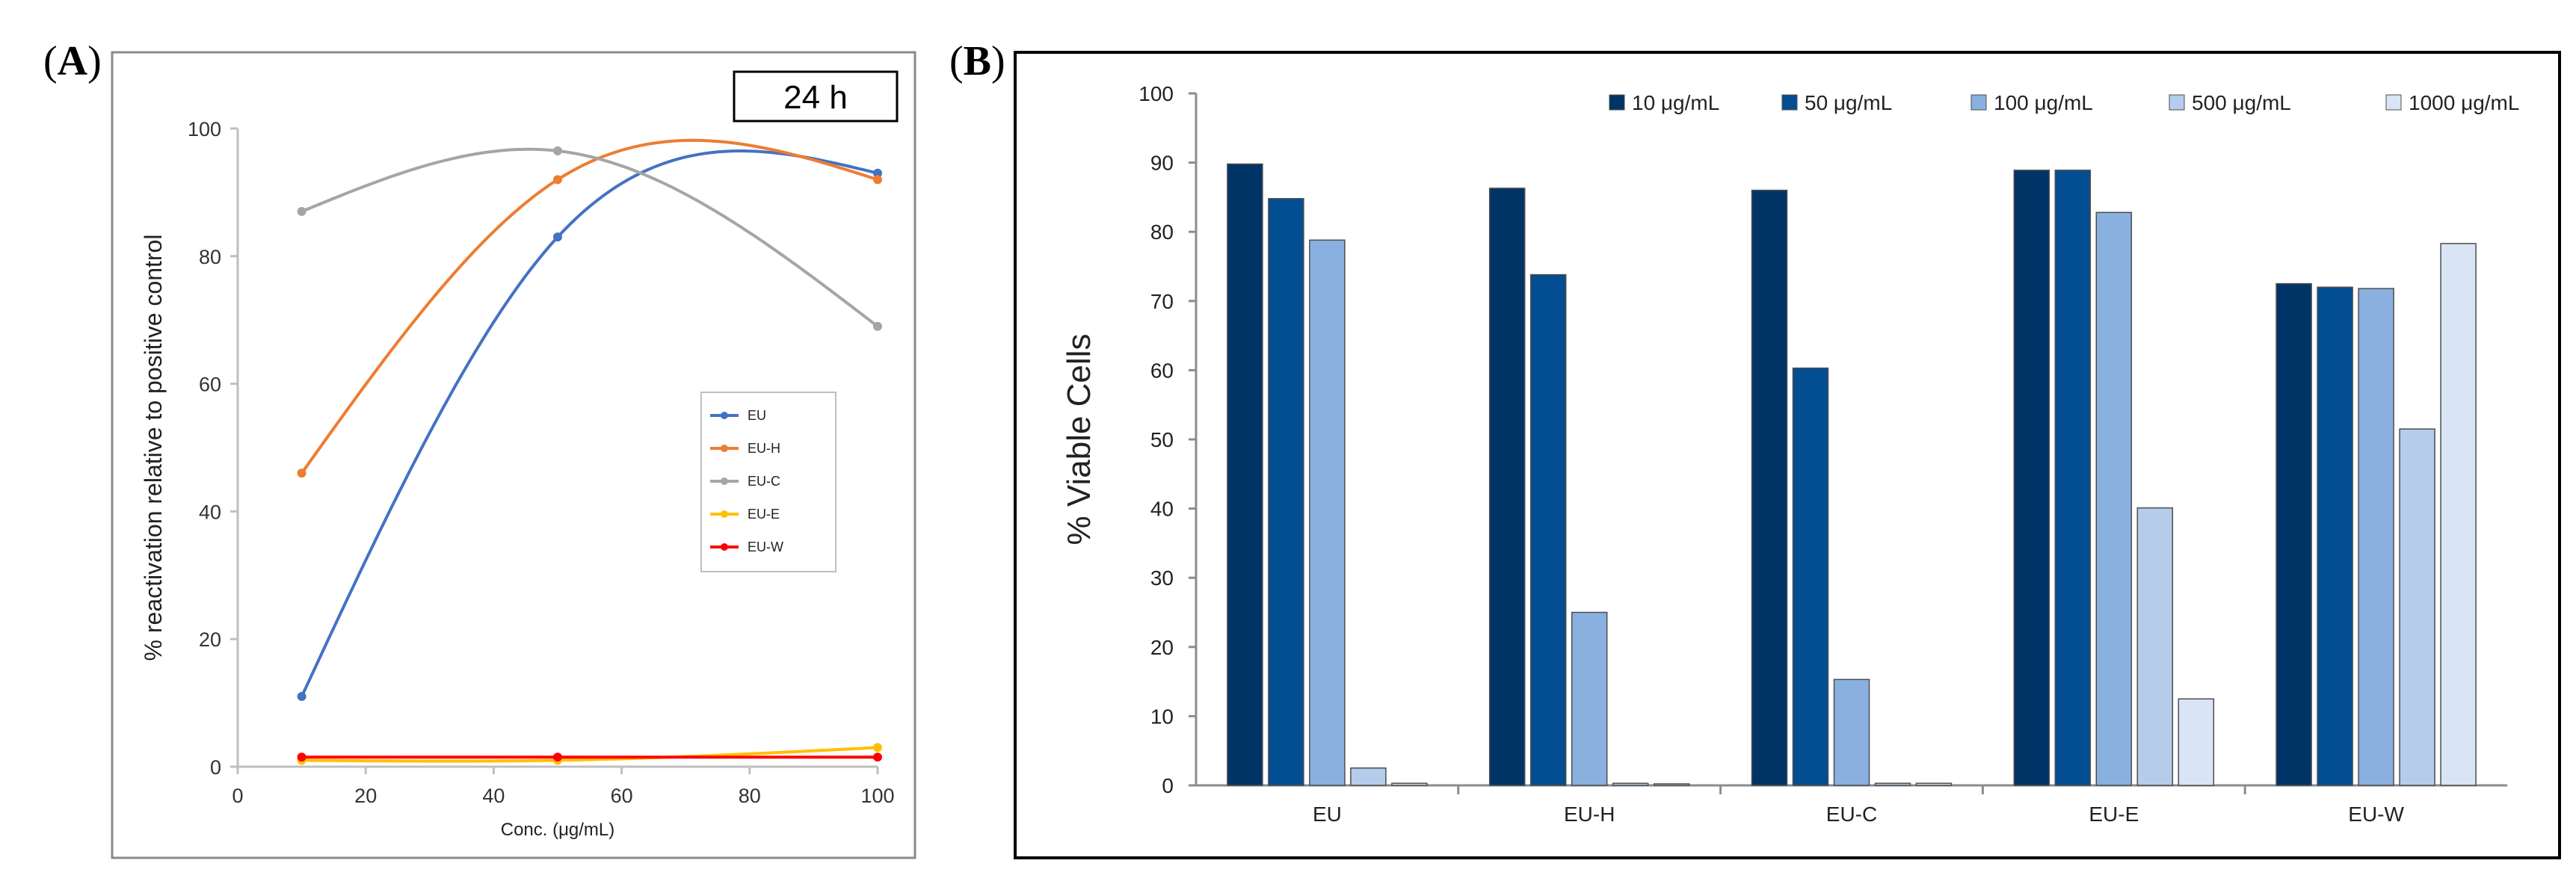 This screenshot has width=2576, height=884. Describe the element at coordinates (210, 639) in the screenshot. I see `chart-a-y-tick-label: 20` at that location.